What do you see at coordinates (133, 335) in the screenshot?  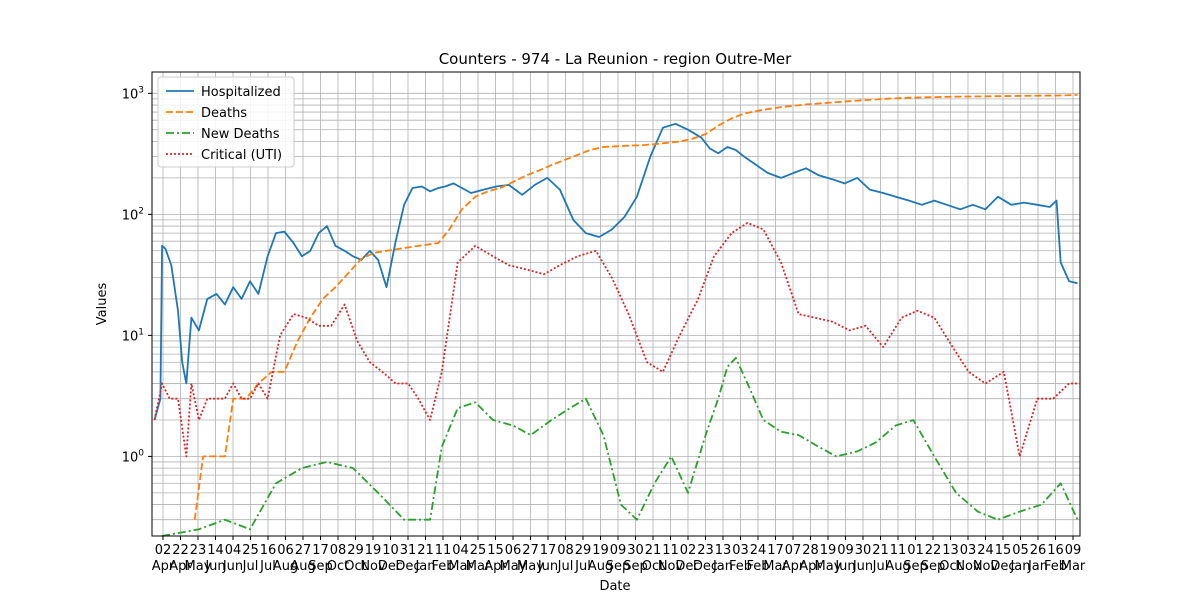 I see `y-tick-label: 10¹` at bounding box center [133, 335].